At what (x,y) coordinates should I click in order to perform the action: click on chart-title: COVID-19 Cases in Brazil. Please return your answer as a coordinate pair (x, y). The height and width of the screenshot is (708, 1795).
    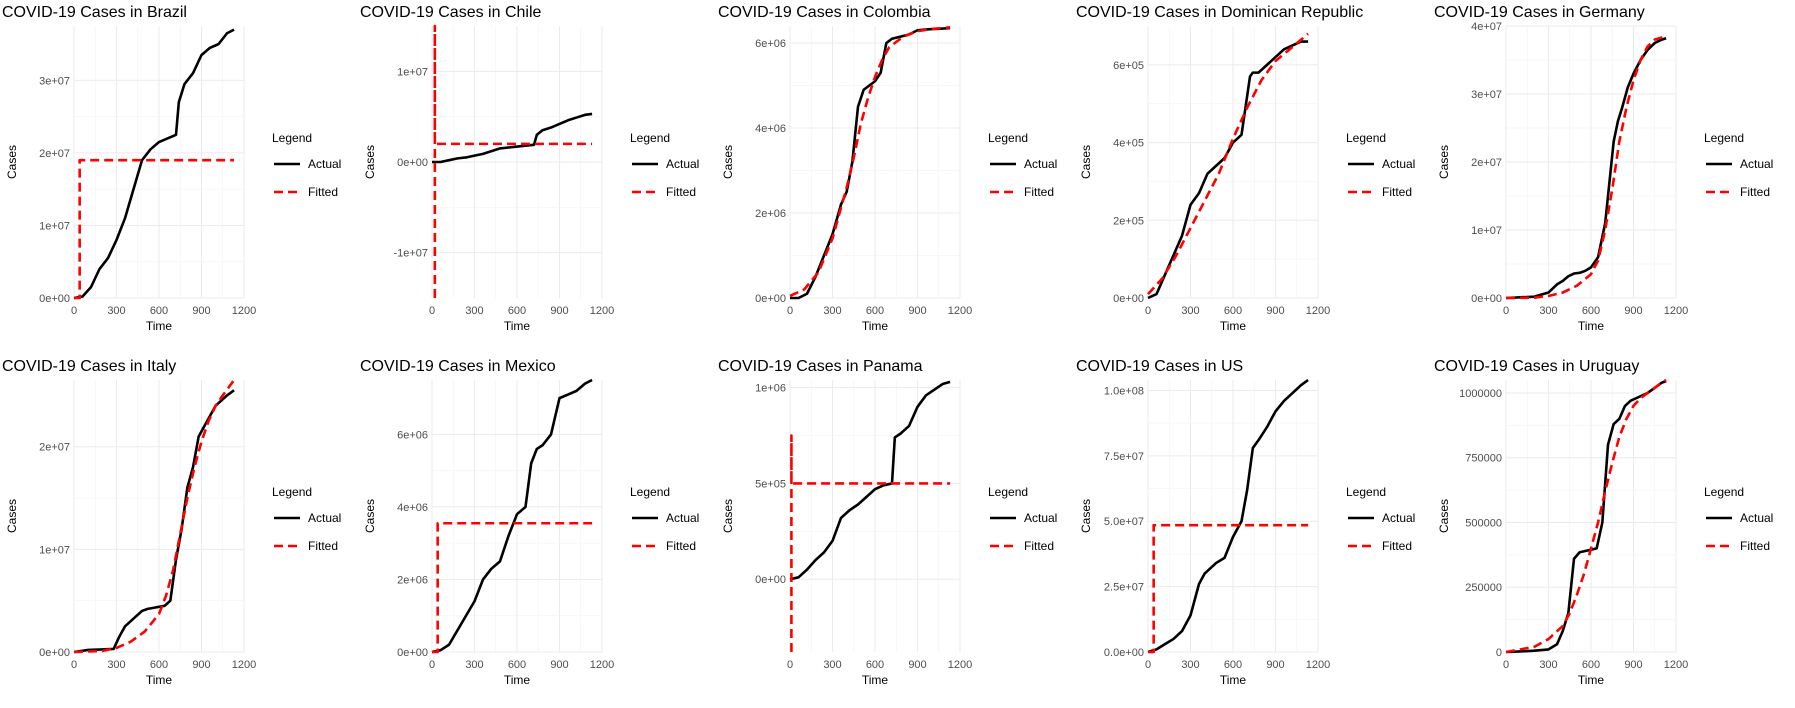
    Looking at the image, I should click on (94, 12).